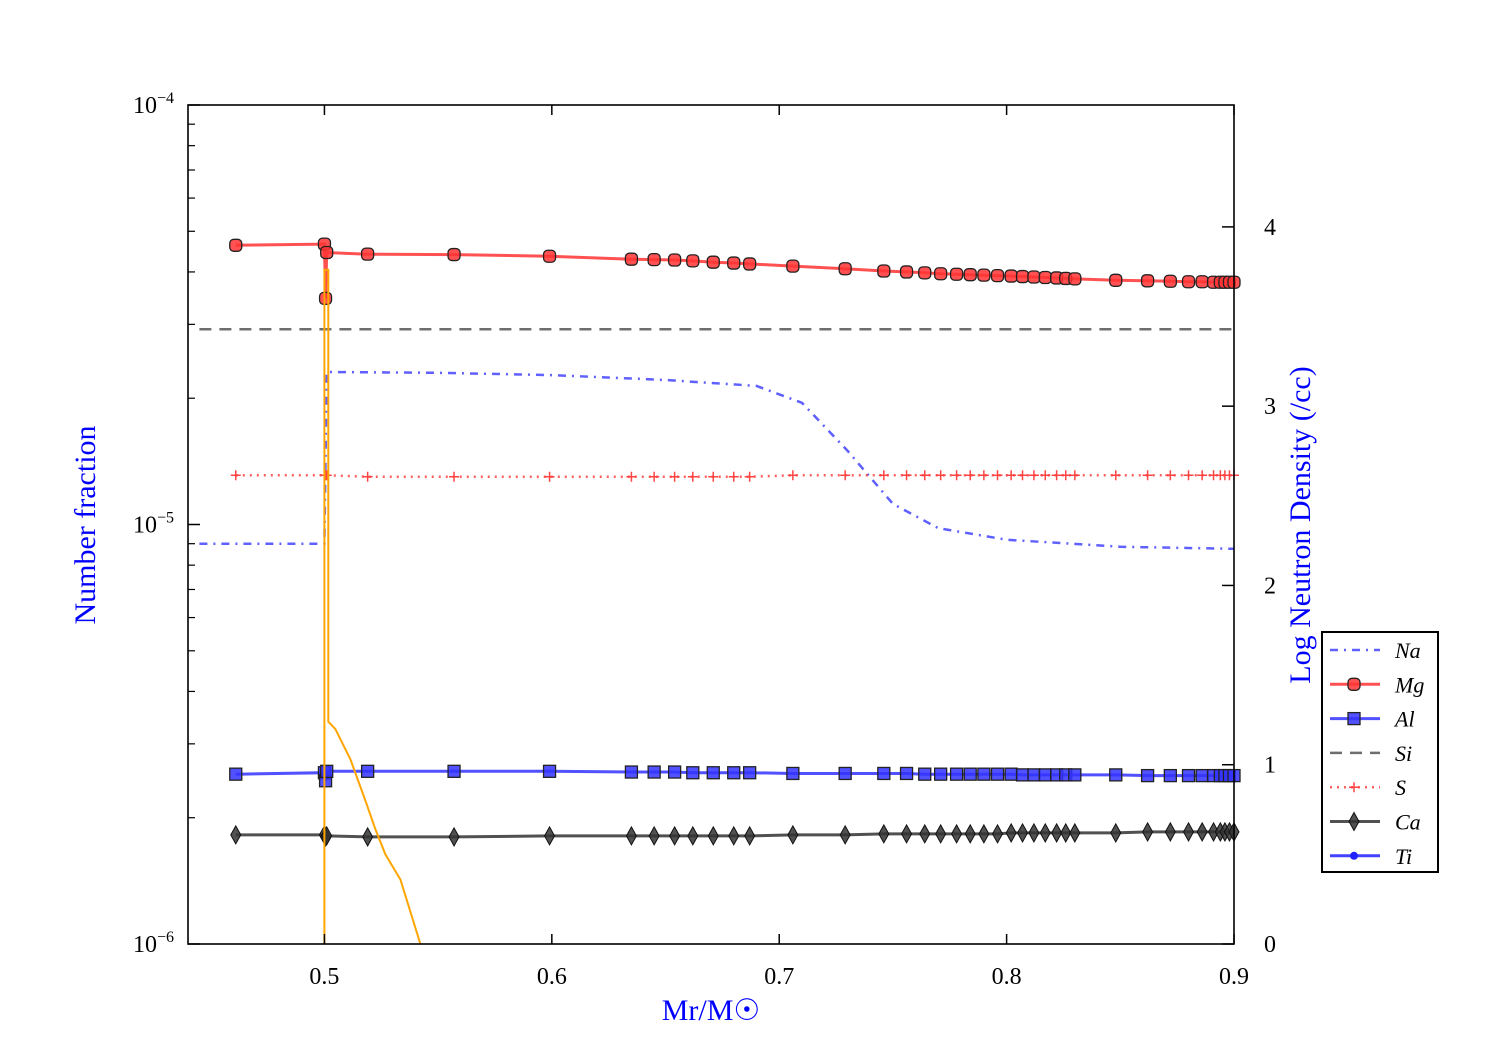  What do you see at coordinates (1354, 855) in the screenshot?
I see `legend-marker-ti` at bounding box center [1354, 855].